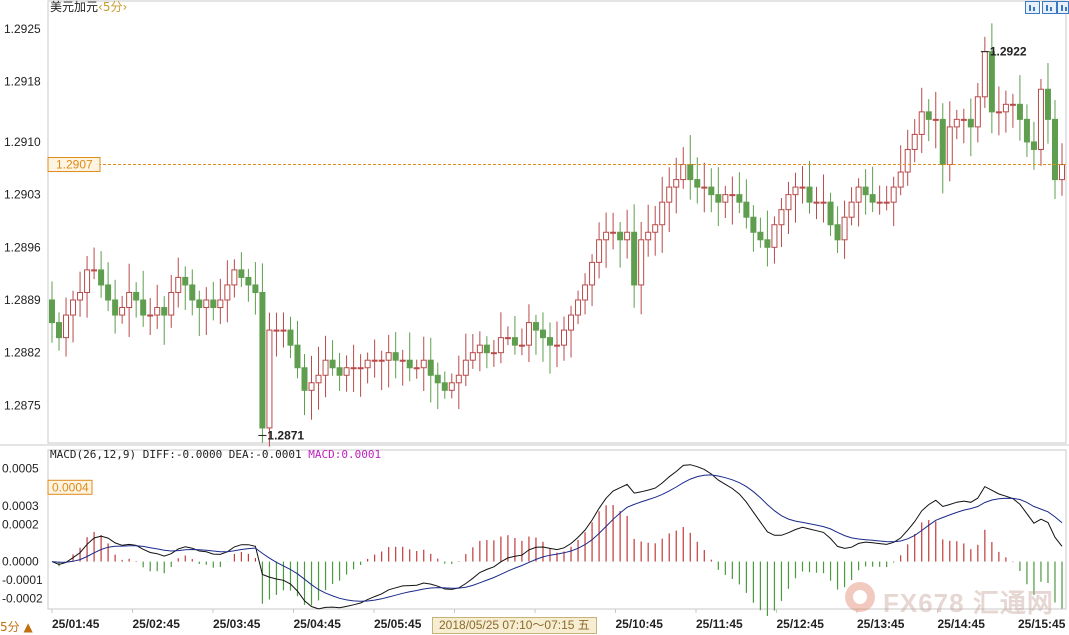  I want to click on high-label: 1.2922, so click(1008, 52).